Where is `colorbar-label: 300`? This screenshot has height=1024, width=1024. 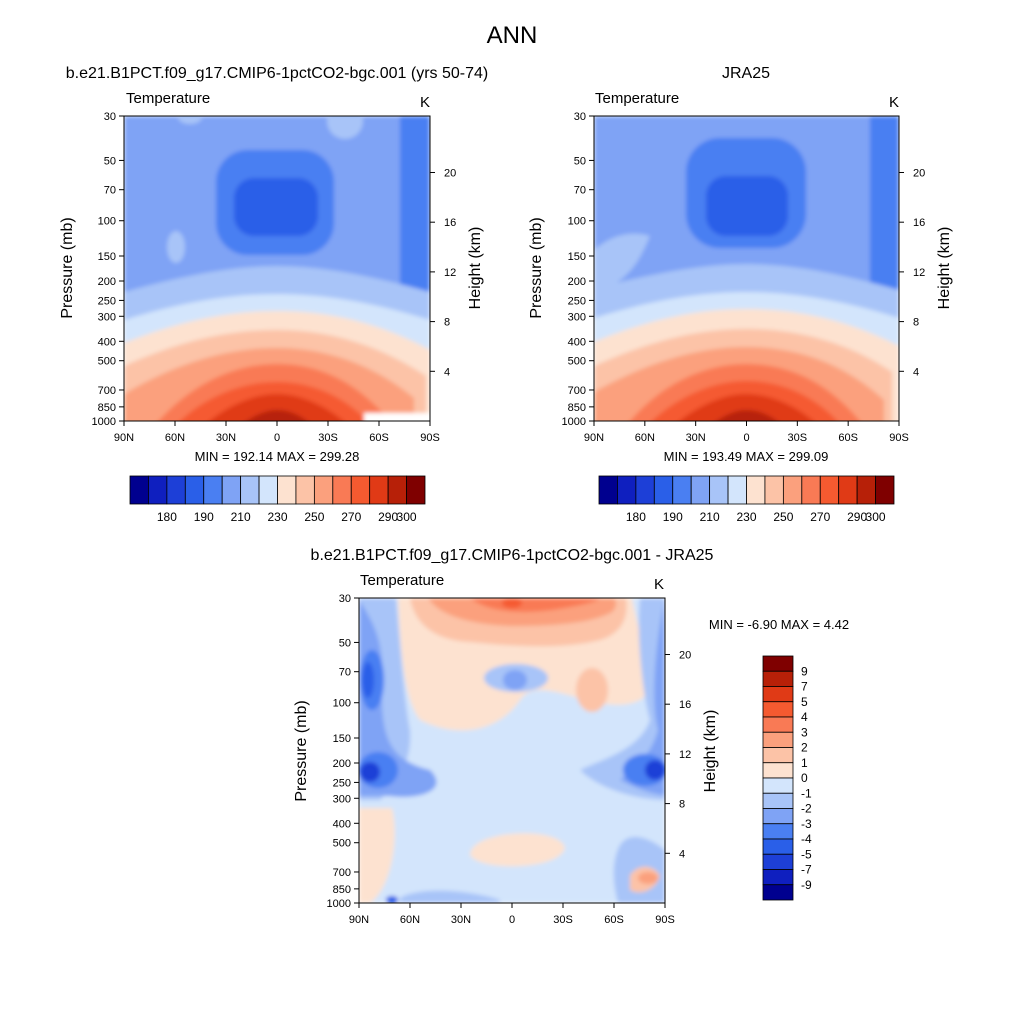
colorbar-label: 300 is located at coordinates (407, 517).